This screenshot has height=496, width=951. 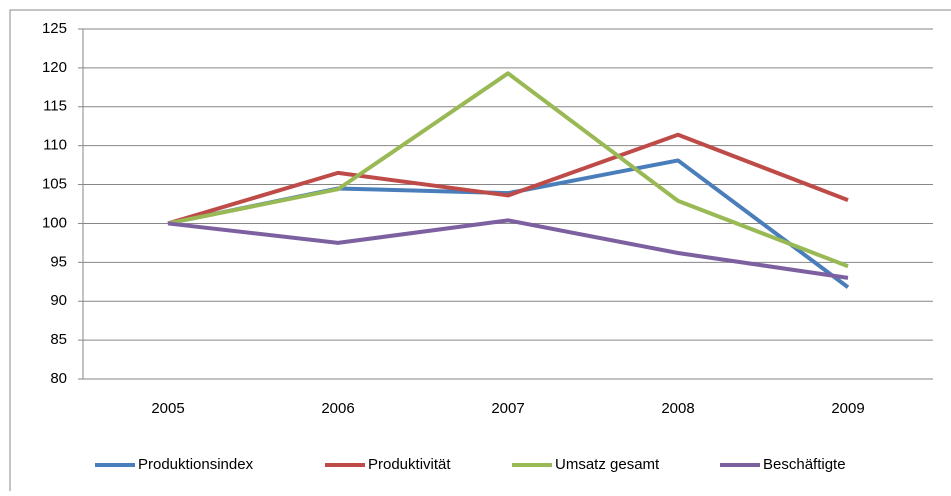 I want to click on x-tick-label: 2005, so click(x=167, y=408).